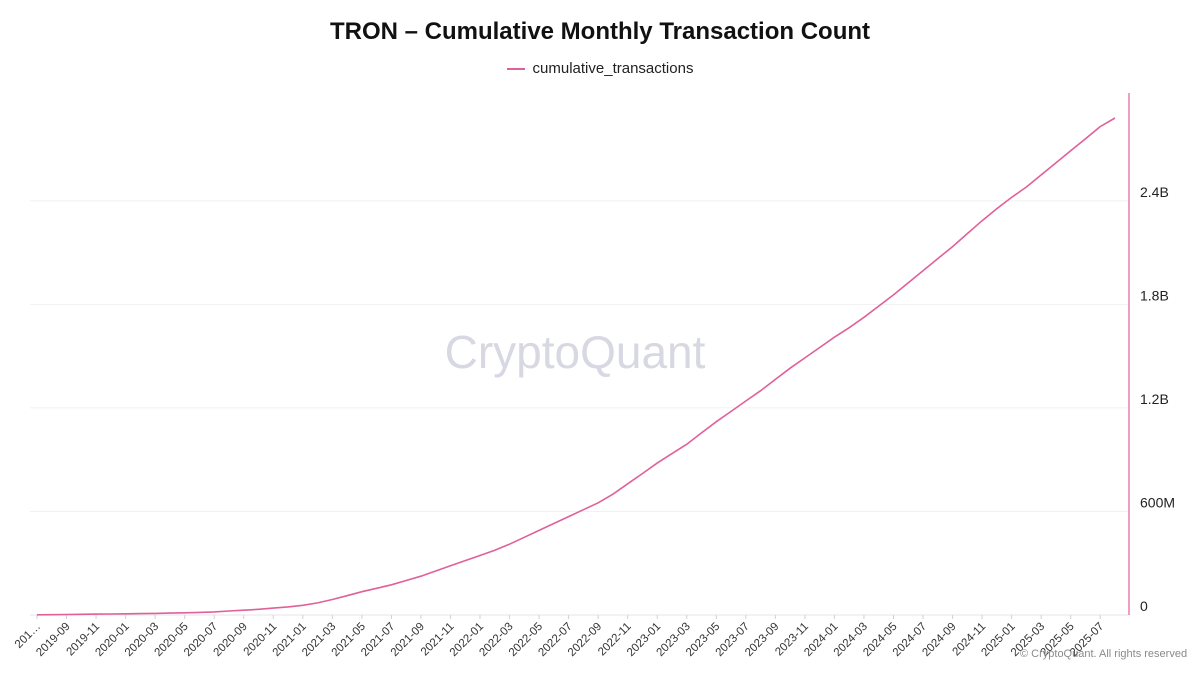 The width and height of the screenshot is (1200, 675). What do you see at coordinates (1154, 399) in the screenshot?
I see `y-tick-label: 1.2B` at bounding box center [1154, 399].